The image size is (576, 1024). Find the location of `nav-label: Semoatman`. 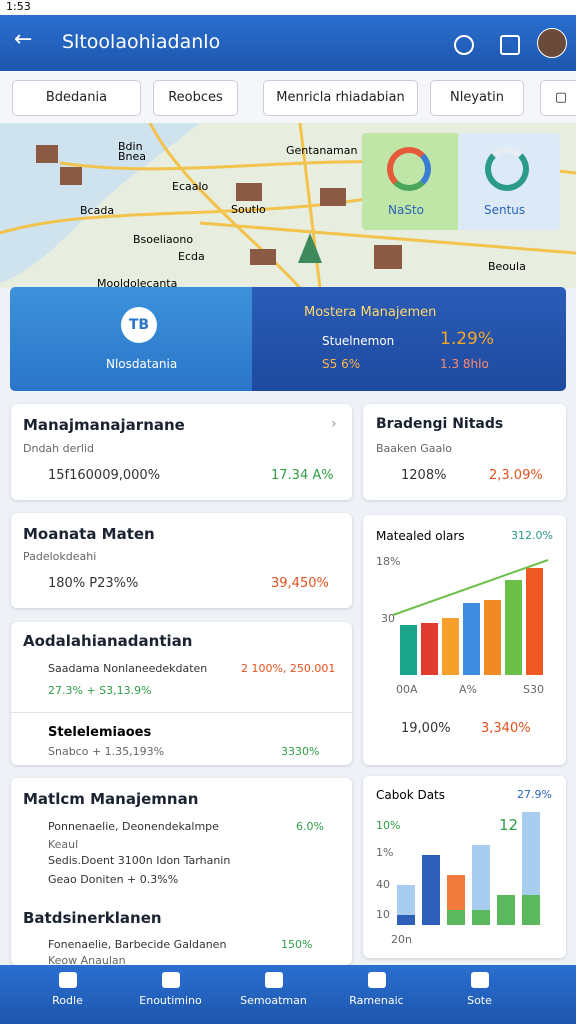

nav-label: Semoatman is located at coordinates (273, 1000).